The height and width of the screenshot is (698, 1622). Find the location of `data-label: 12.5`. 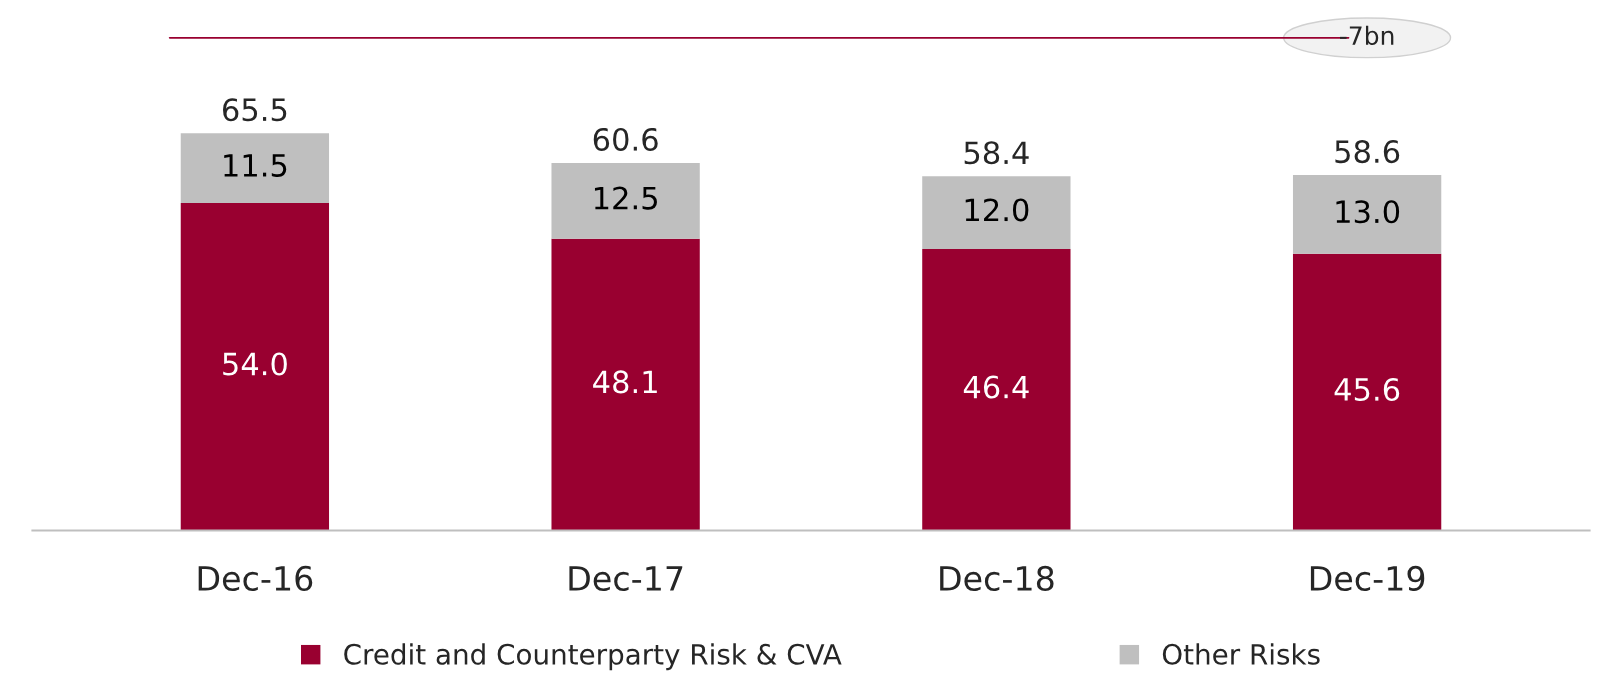

data-label: 12.5 is located at coordinates (625, 198).